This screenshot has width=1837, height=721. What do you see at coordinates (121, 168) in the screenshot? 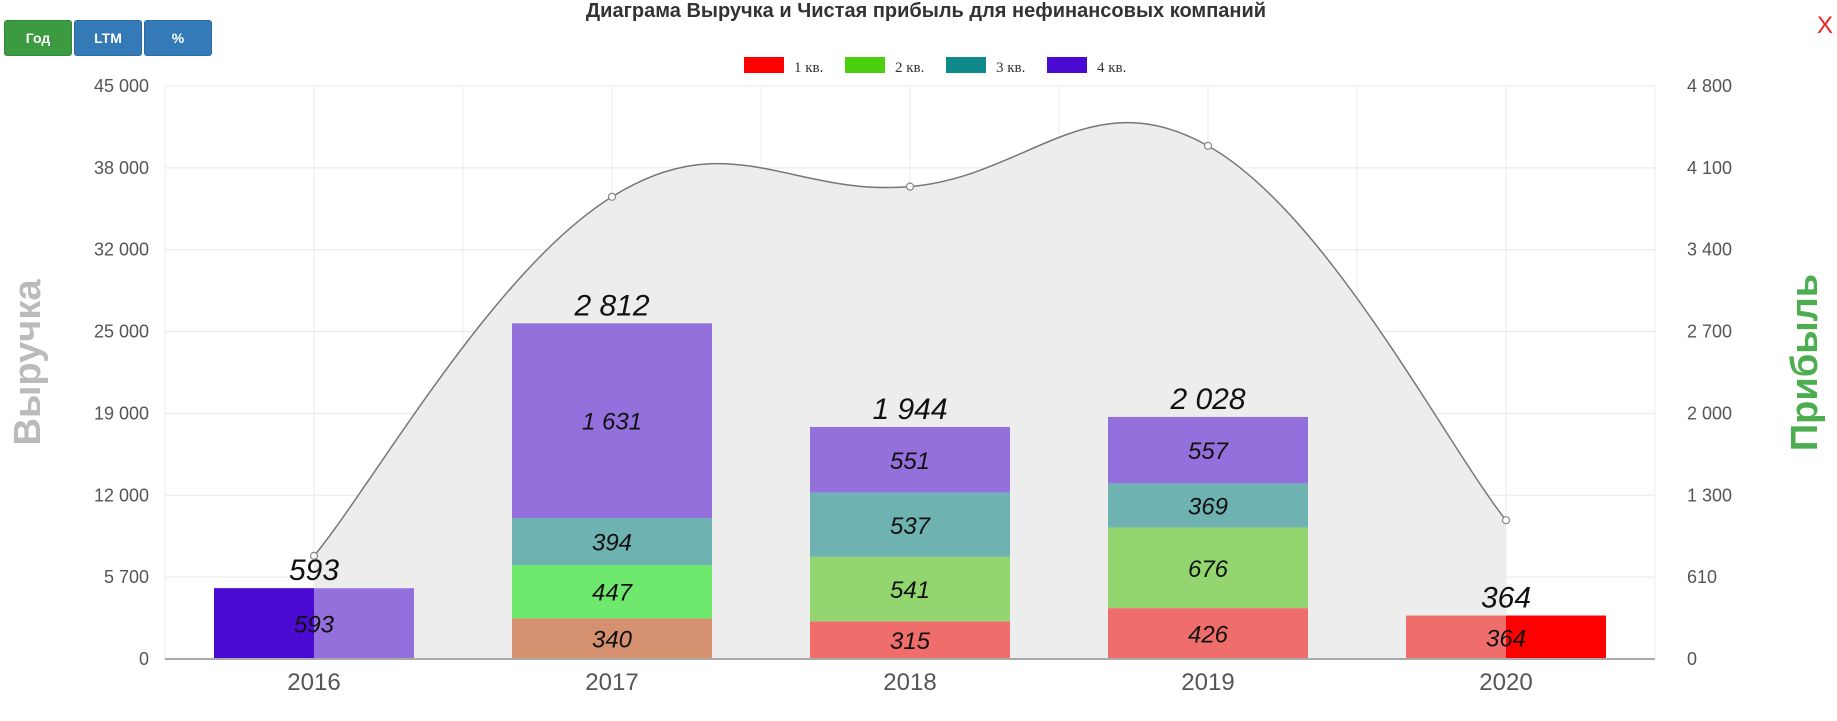
I see `y-tick-label: 38 000` at bounding box center [121, 168].